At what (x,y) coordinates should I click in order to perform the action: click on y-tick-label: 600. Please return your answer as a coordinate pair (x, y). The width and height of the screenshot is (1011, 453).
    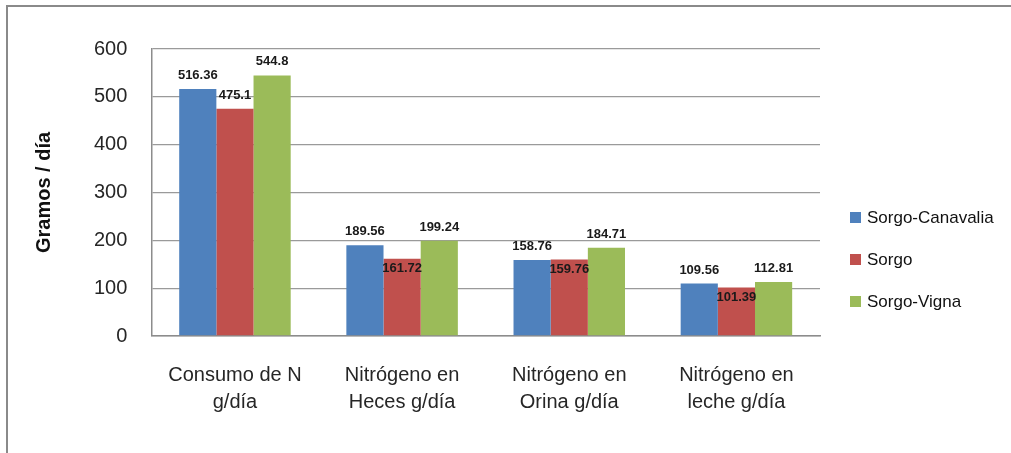
    Looking at the image, I should click on (110, 47).